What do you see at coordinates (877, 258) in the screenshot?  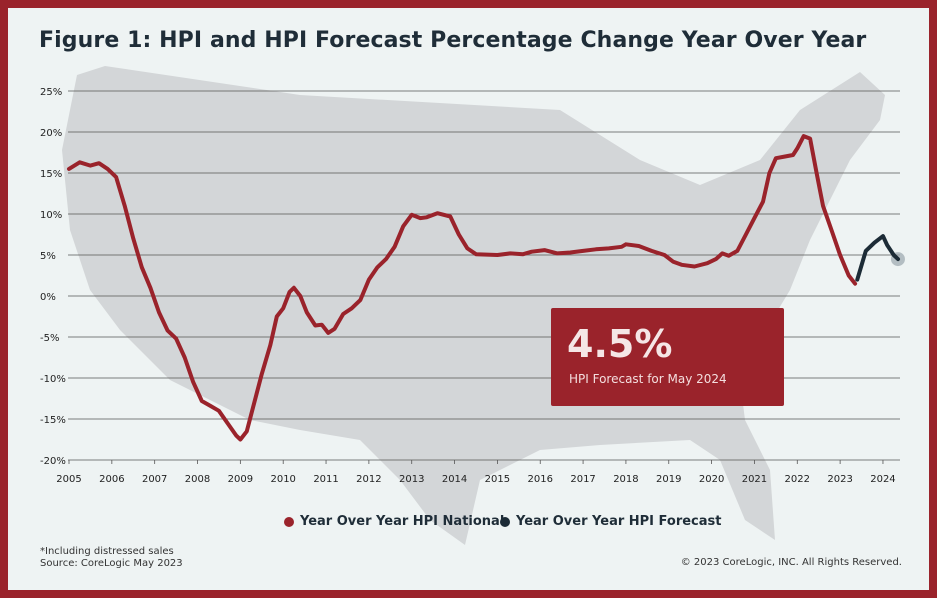 I see `forecast-series-line` at bounding box center [877, 258].